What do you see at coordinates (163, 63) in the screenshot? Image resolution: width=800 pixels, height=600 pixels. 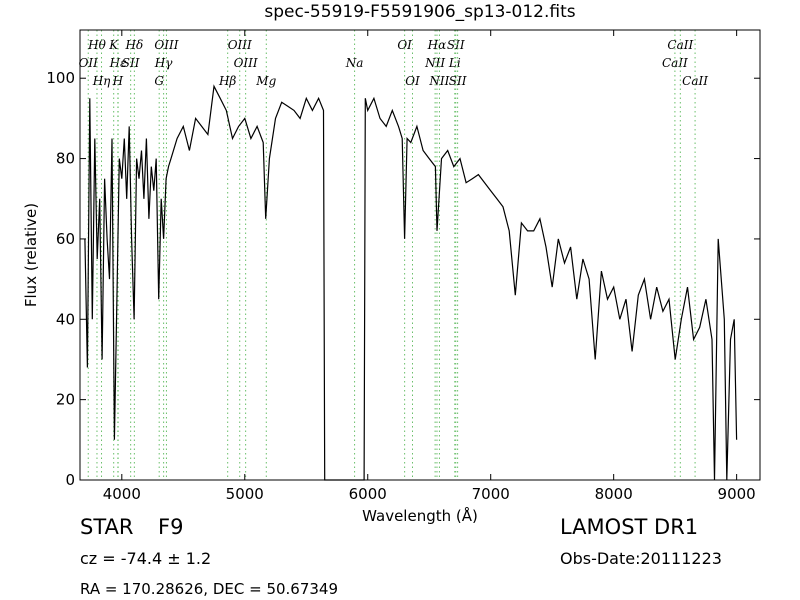 I see `spectral-line-label: Hγ` at bounding box center [163, 63].